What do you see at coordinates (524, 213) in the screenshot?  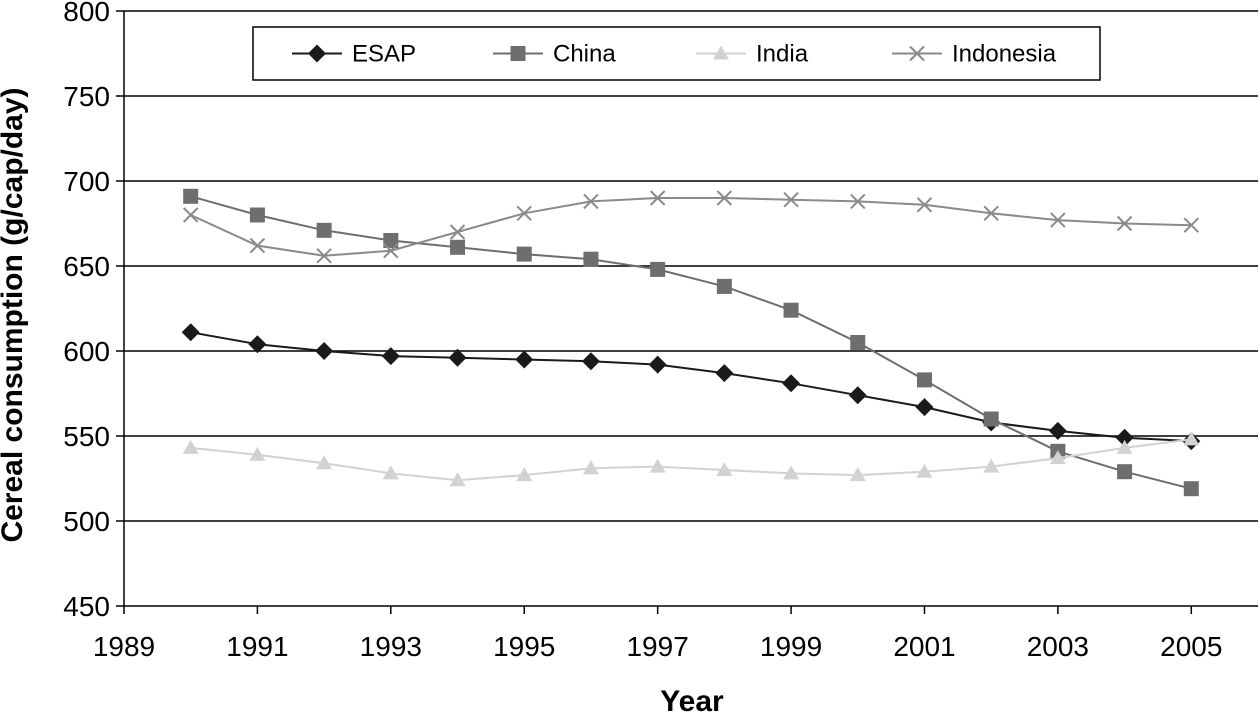 I see `point-indonesia-1995` at bounding box center [524, 213].